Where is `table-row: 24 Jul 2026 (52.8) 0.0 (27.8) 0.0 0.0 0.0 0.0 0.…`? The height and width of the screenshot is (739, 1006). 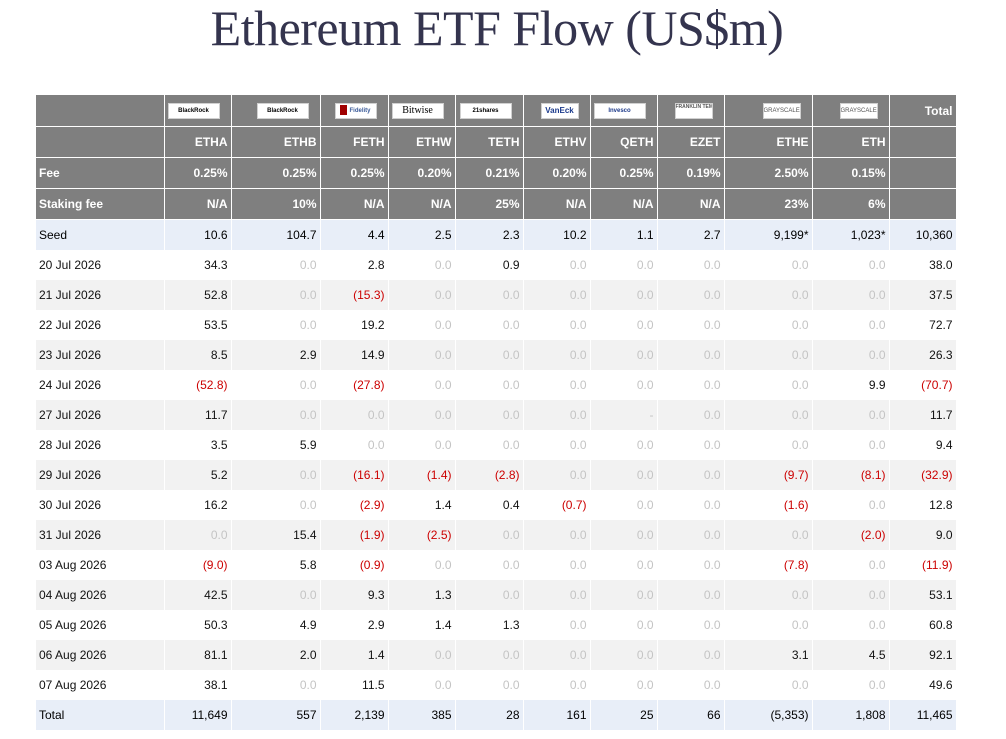 table-row: 24 Jul 2026 (52.8) 0.0 (27.8) 0.0 0.0 0.0 0.0 0.… is located at coordinates (496, 385).